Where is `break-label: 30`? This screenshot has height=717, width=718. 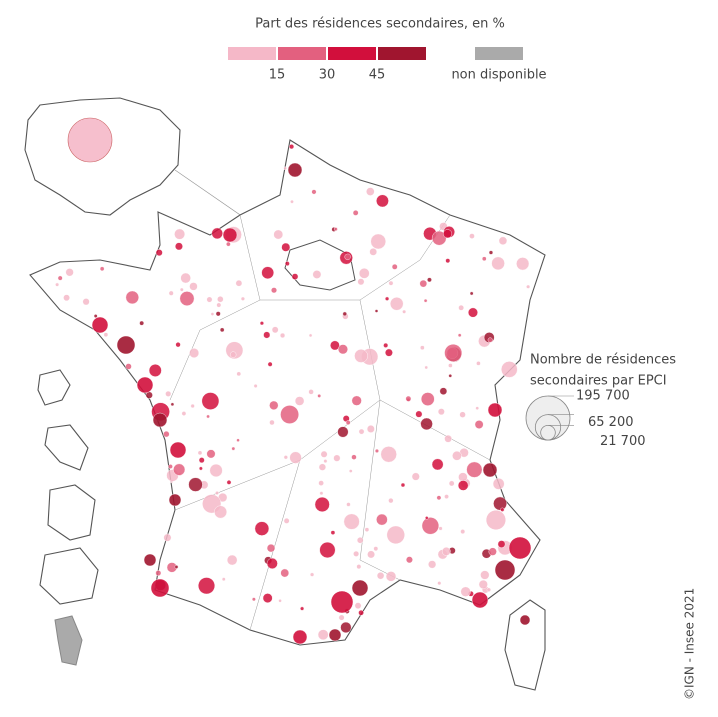
break-label: 30 is located at coordinates (327, 75).